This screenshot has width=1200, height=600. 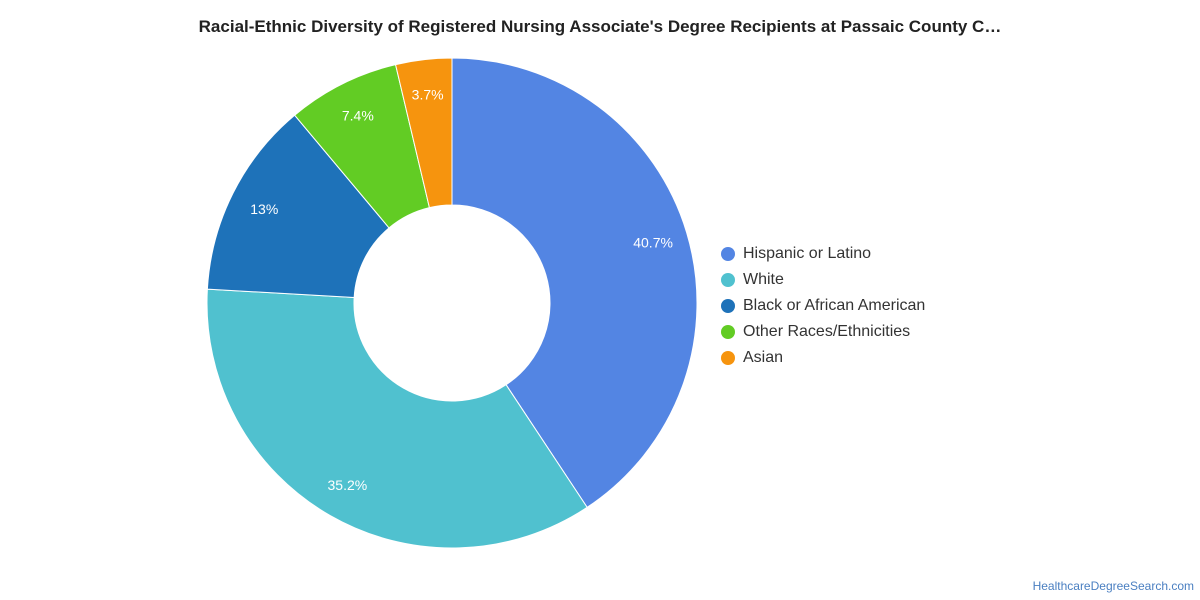 I want to click on legend-item-hispanic-or-latino: Hispanic or Latino, so click(x=823, y=254).